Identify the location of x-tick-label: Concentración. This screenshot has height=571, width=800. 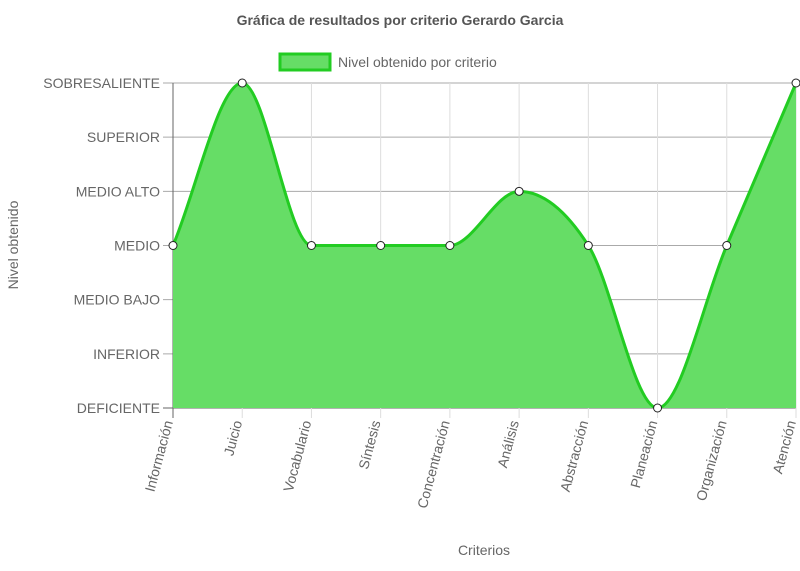
(433, 464).